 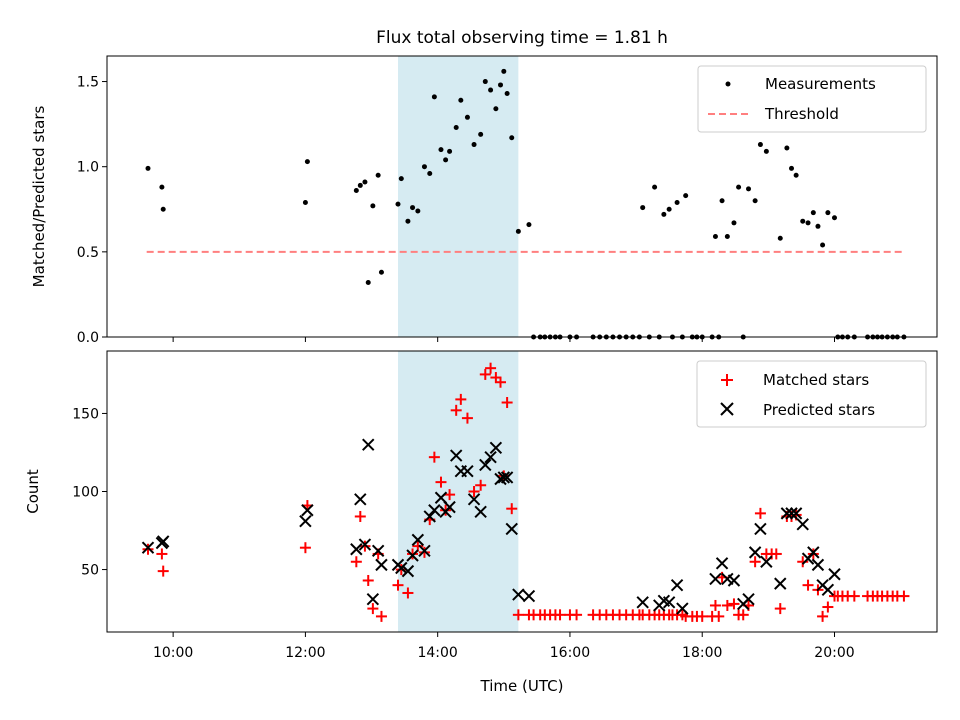 What do you see at coordinates (437, 653) in the screenshot?
I see `xtick-label: 14:00` at bounding box center [437, 653].